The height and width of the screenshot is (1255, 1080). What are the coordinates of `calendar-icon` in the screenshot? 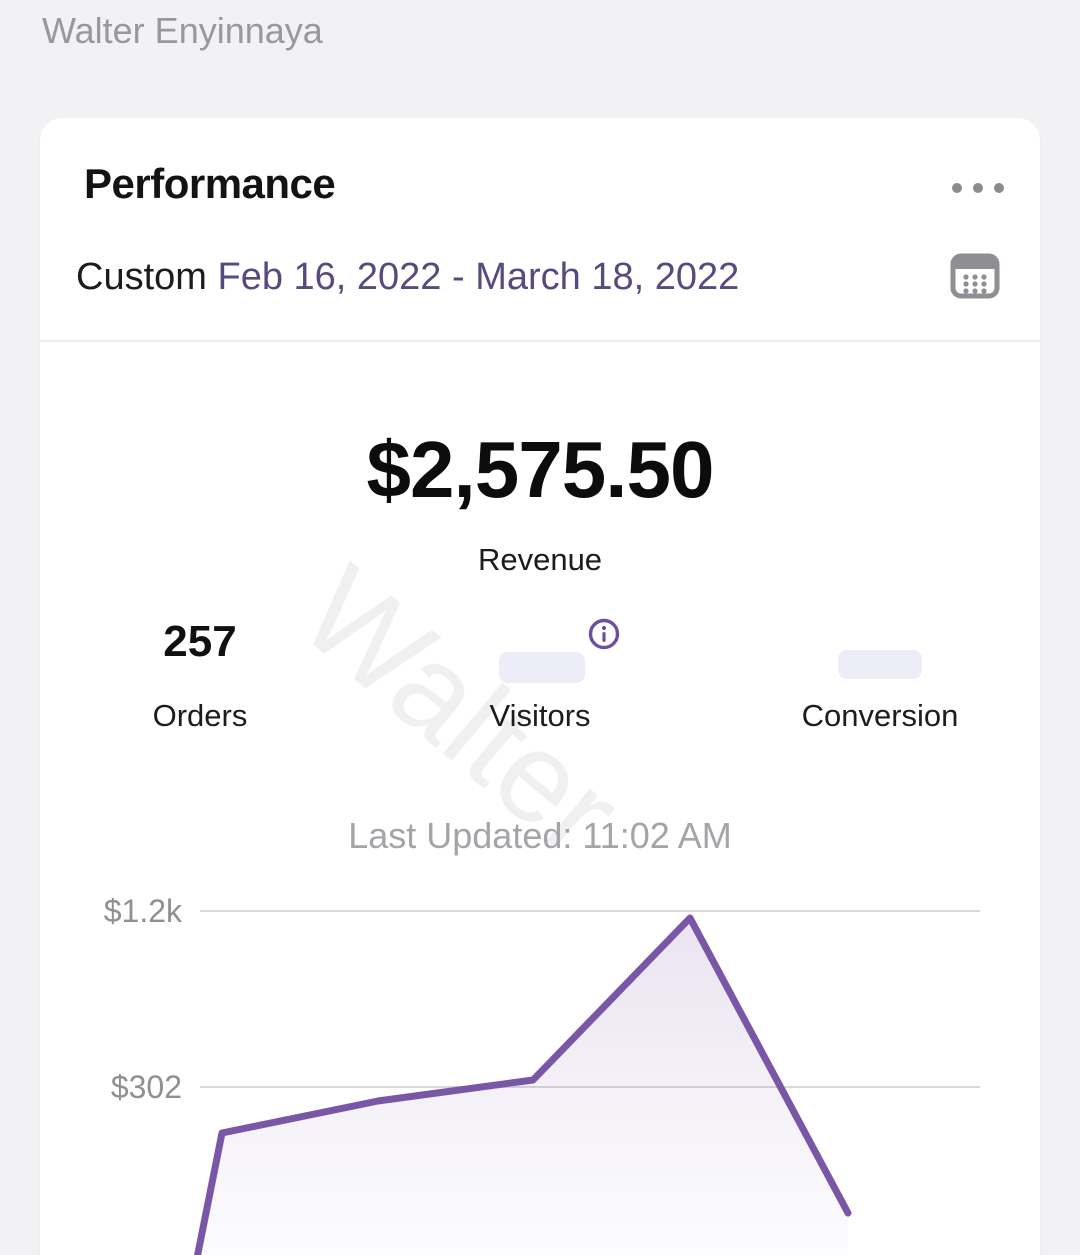 It's located at (975, 276).